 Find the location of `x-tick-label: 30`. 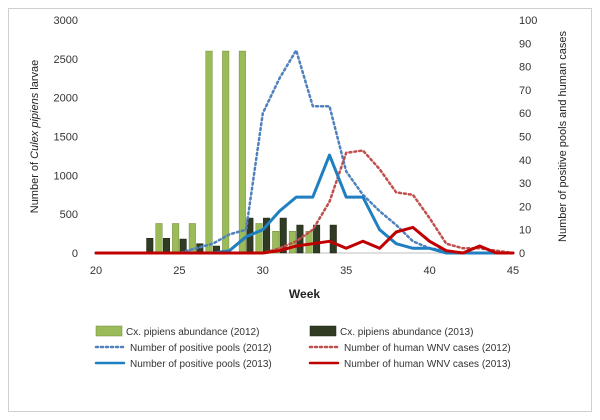

x-tick-label: 30 is located at coordinates (263, 271).